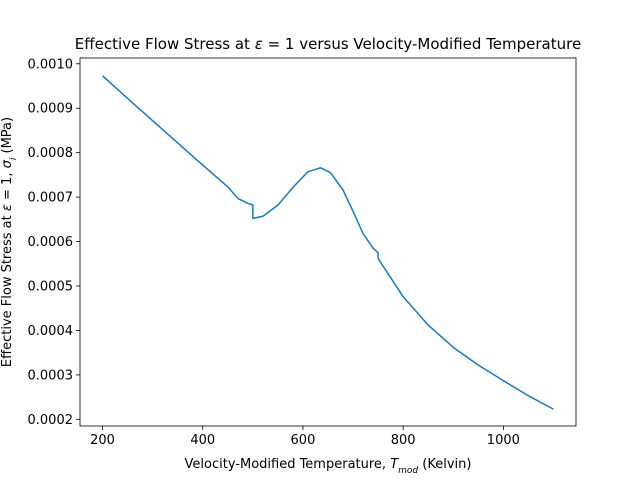 The height and width of the screenshot is (480, 640). Describe the element at coordinates (51, 287) in the screenshot. I see `y-tick-label: 0.0005` at that location.